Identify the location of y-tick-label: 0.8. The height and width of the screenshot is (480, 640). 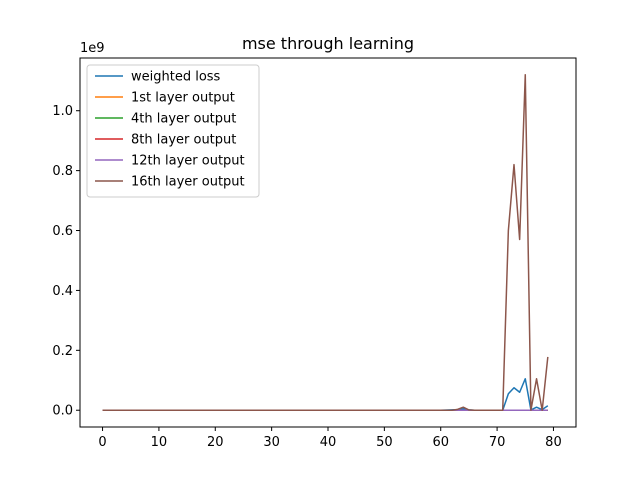
(62, 171).